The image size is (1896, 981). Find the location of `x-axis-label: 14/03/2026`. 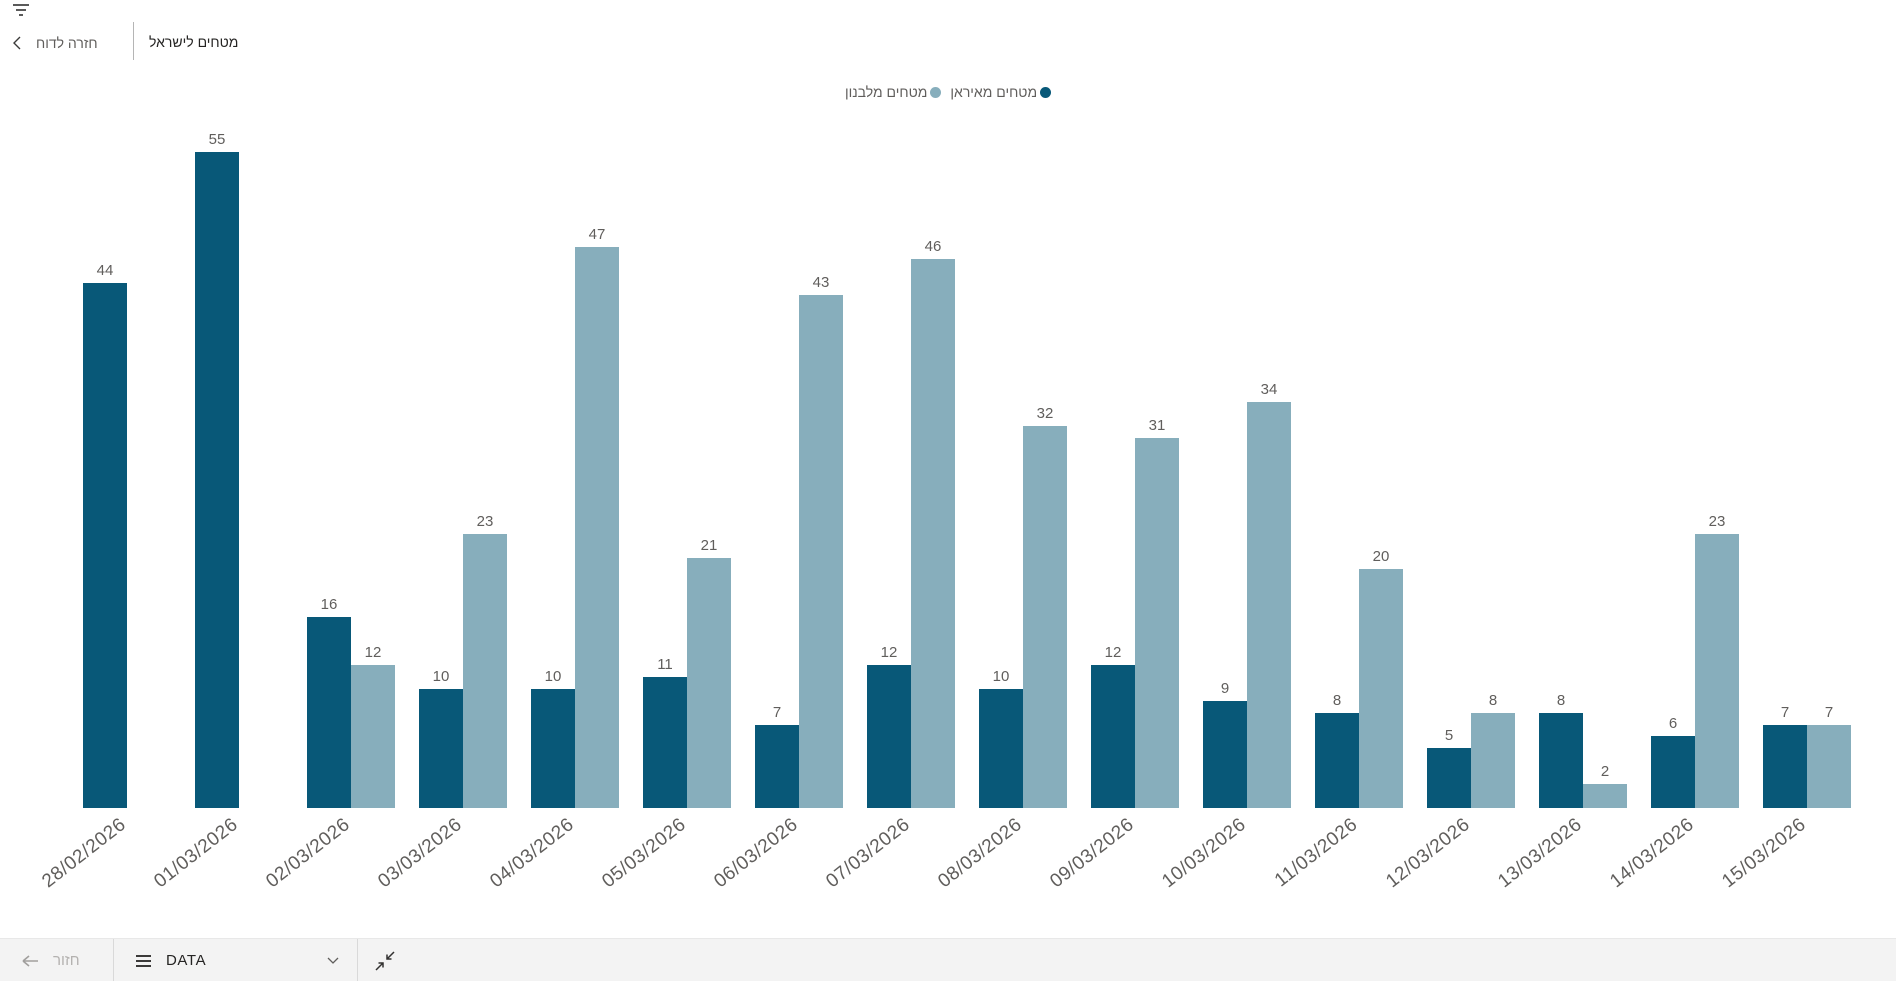

x-axis-label: 14/03/2026 is located at coordinates (1652, 853).